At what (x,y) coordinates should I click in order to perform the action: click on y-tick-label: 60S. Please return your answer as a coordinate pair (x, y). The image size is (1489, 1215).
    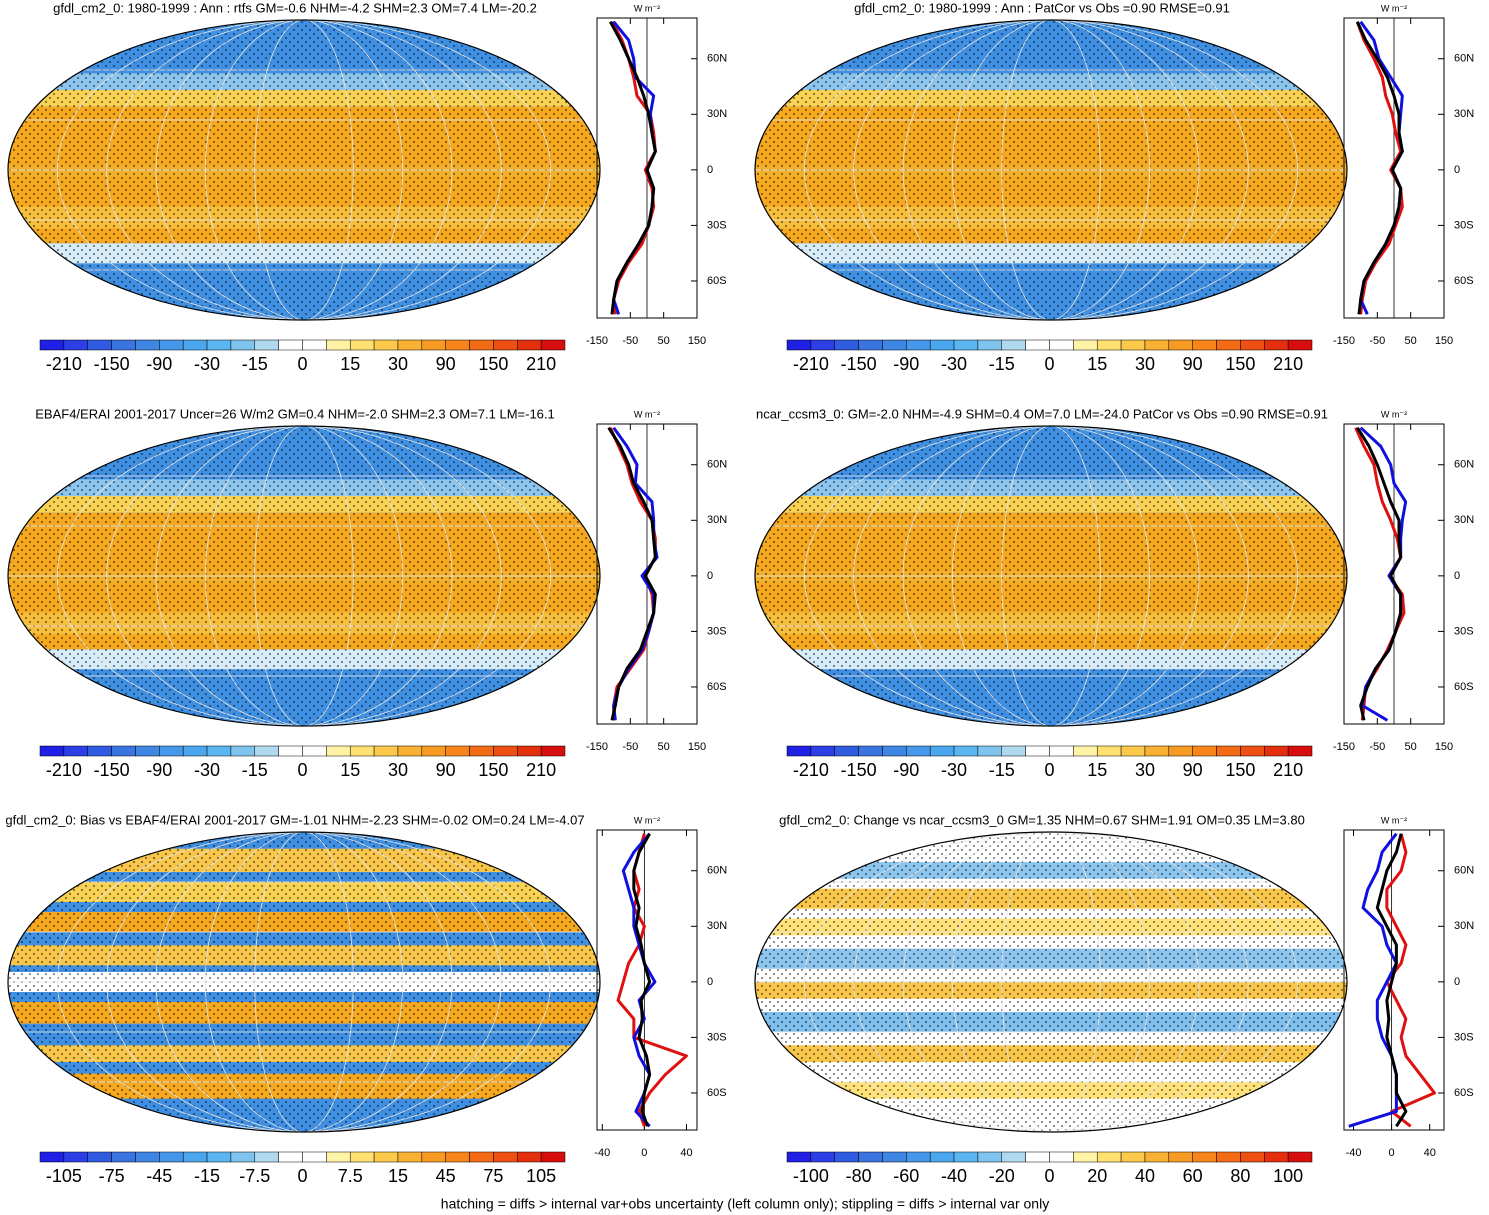
    Looking at the image, I should click on (1464, 1093).